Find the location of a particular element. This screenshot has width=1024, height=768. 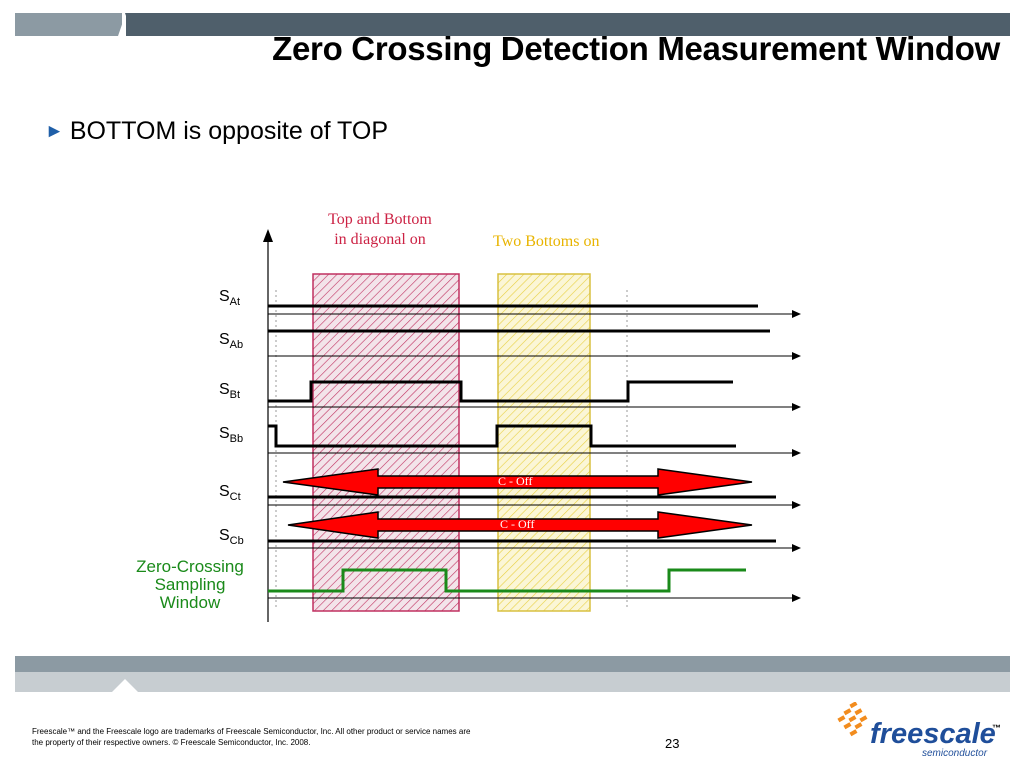

logo-trademark: ™ is located at coordinates (996, 728).